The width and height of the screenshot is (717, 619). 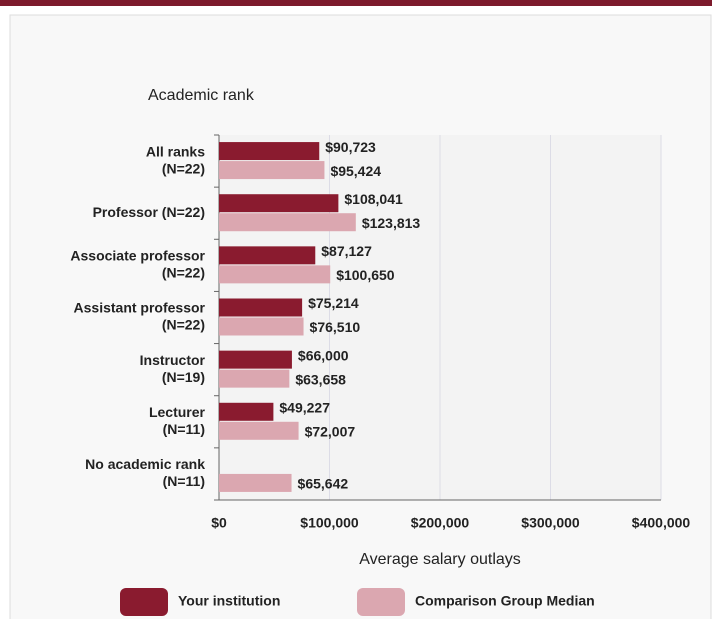 I want to click on data-label: $95,424, so click(x=355, y=171).